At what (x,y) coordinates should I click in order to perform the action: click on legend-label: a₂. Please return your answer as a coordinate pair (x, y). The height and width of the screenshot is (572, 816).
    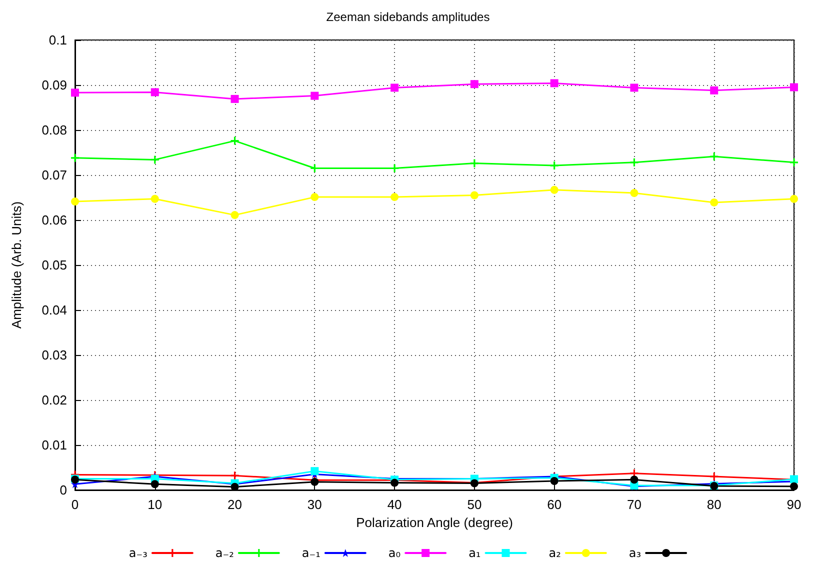
    Looking at the image, I should click on (555, 553).